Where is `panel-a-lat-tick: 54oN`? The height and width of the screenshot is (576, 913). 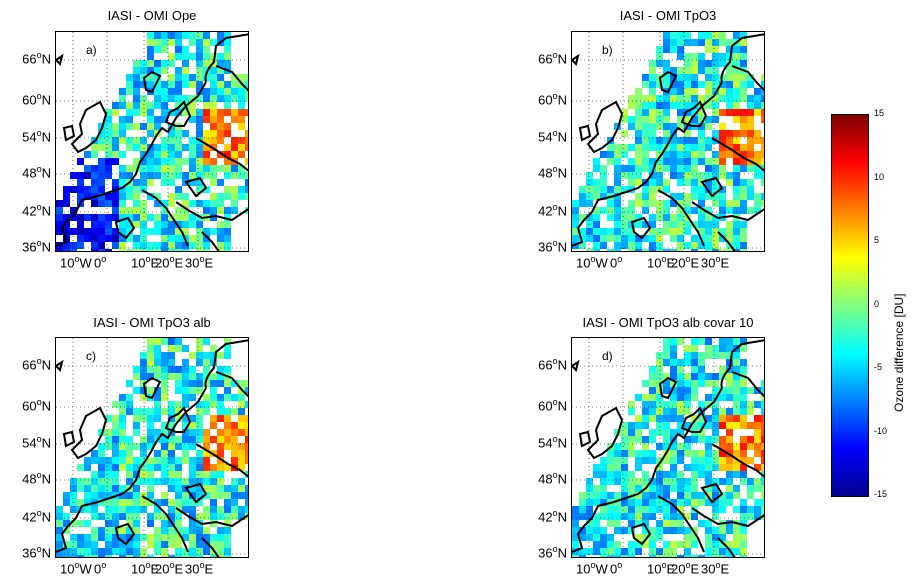 panel-a-lat-tick: 54oN is located at coordinates (36, 136).